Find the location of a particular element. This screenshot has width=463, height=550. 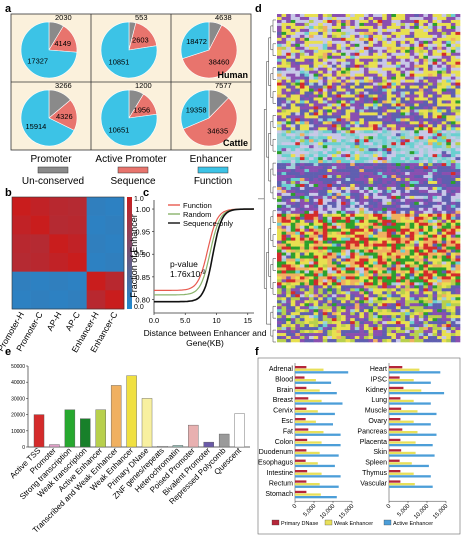

f-bar is located at coordinates (318, 445).